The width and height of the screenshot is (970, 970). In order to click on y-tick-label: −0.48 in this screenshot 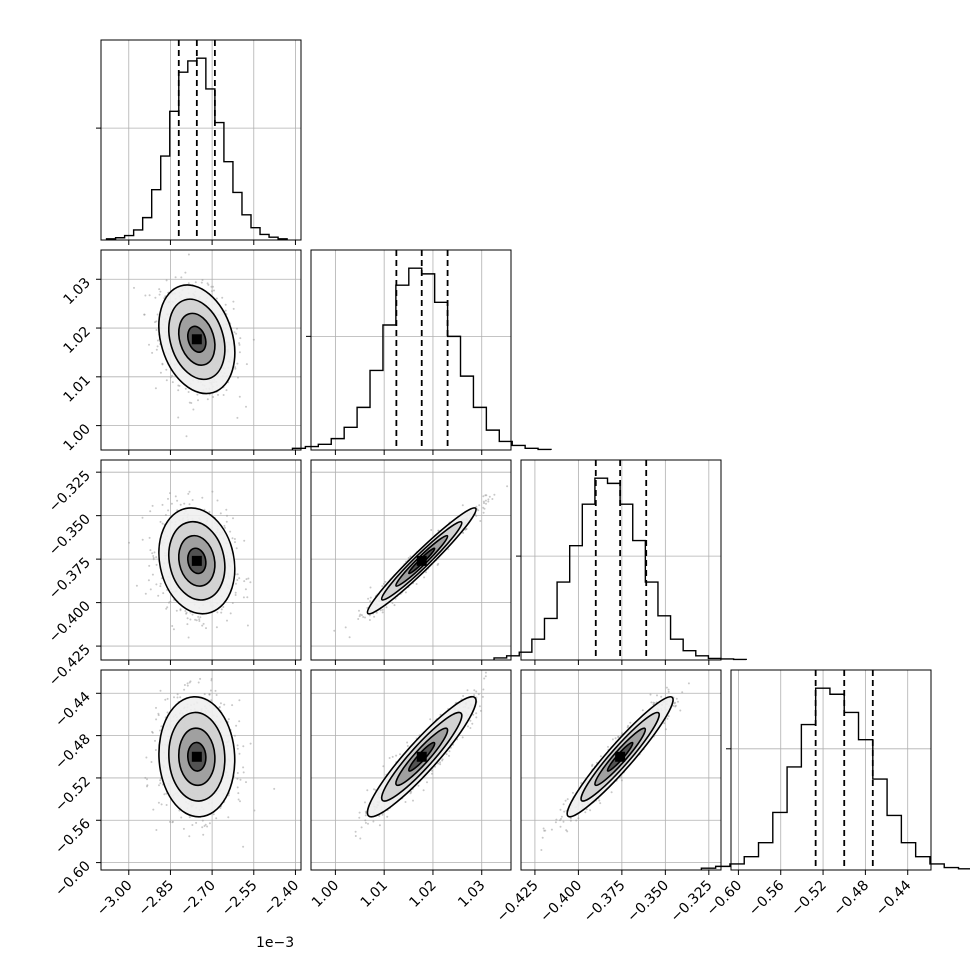, I will do `click(73, 752)`.